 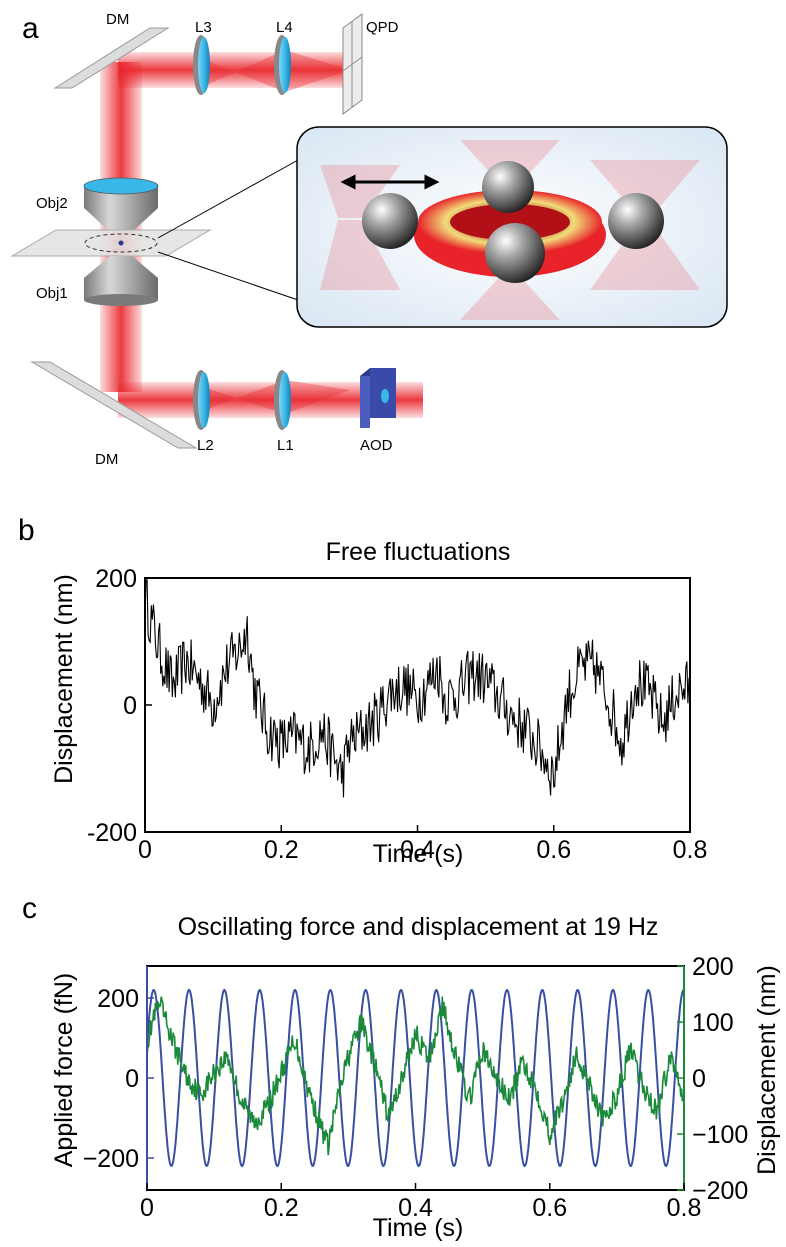 I want to click on objective-obj2, so click(x=121, y=204).